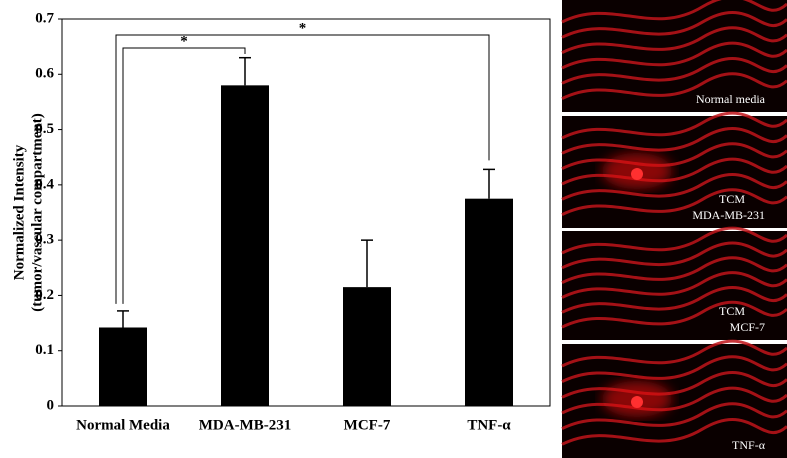  What do you see at coordinates (749, 445) in the screenshot?
I see `image-label: TNF-α` at bounding box center [749, 445].